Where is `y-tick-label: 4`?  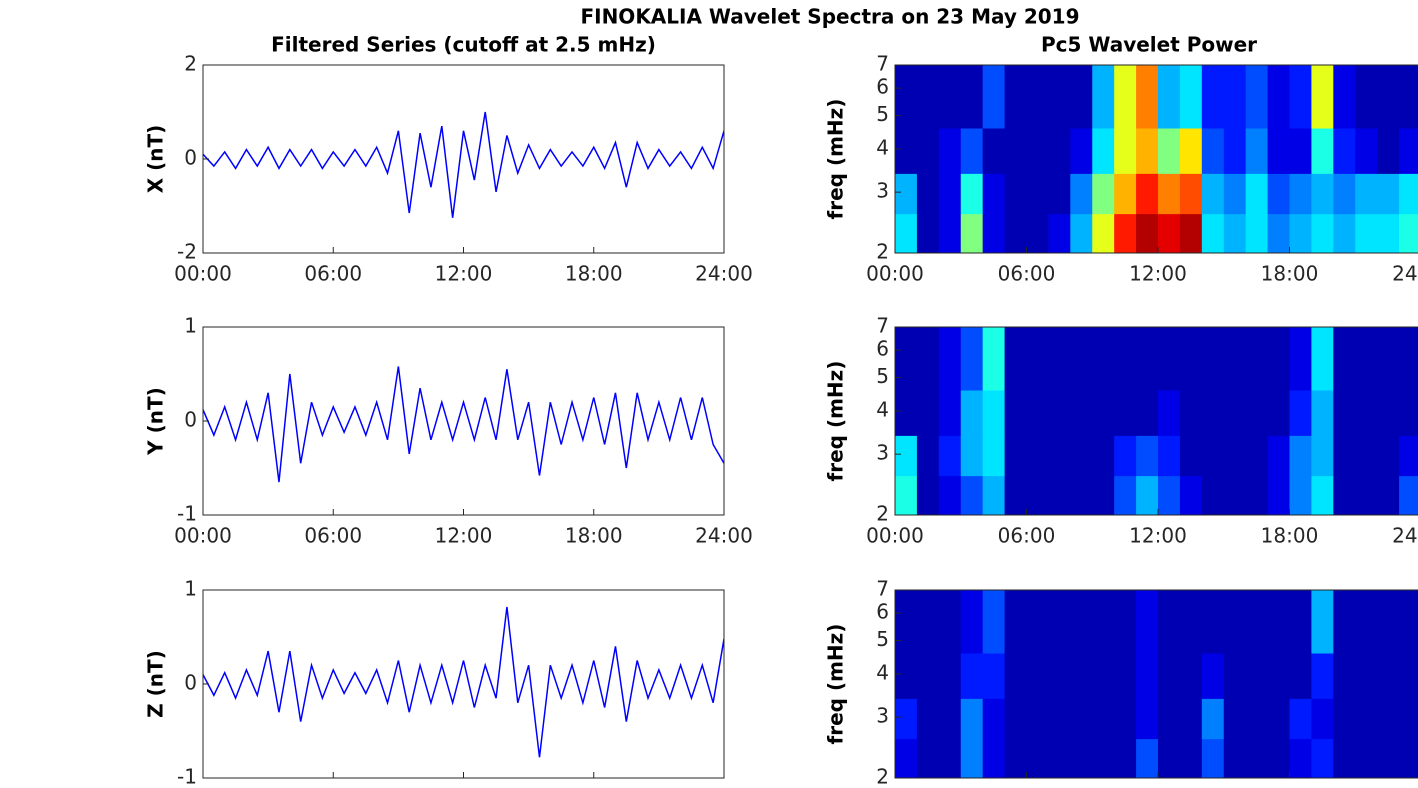 y-tick-label: 4 is located at coordinates (882, 147).